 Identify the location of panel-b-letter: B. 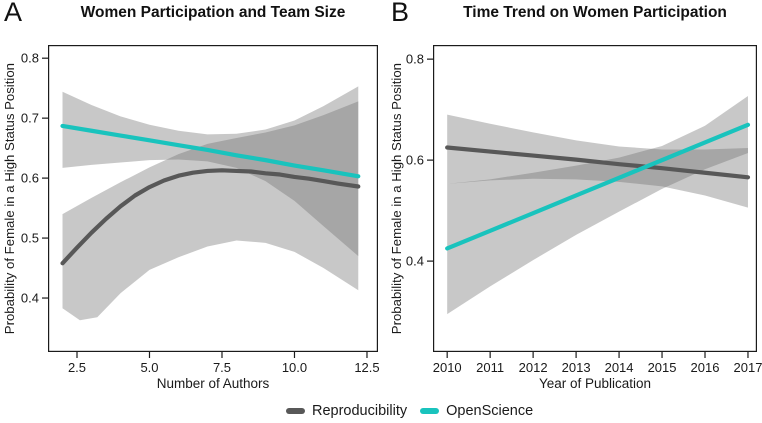
(400, 13).